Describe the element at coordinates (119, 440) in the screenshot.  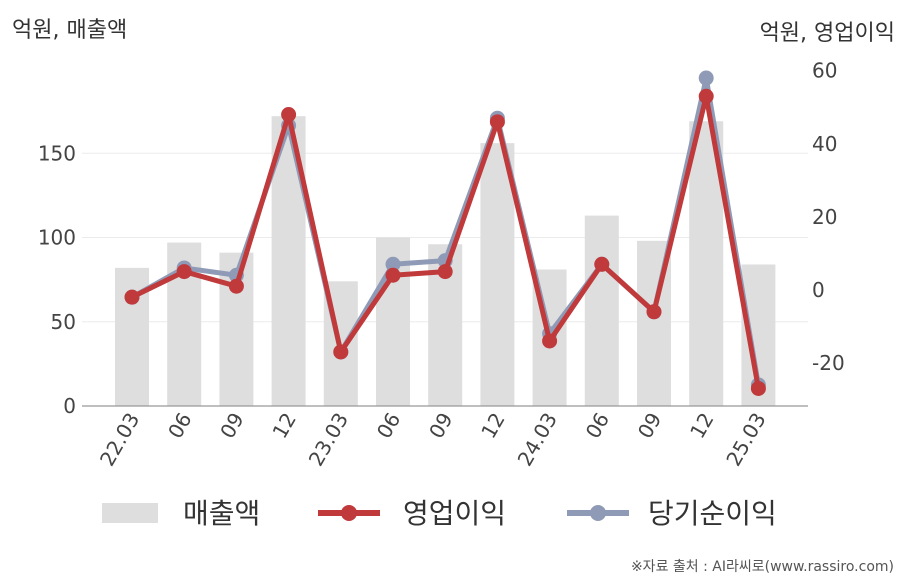
I see `x-tick-label: 22.03` at that location.